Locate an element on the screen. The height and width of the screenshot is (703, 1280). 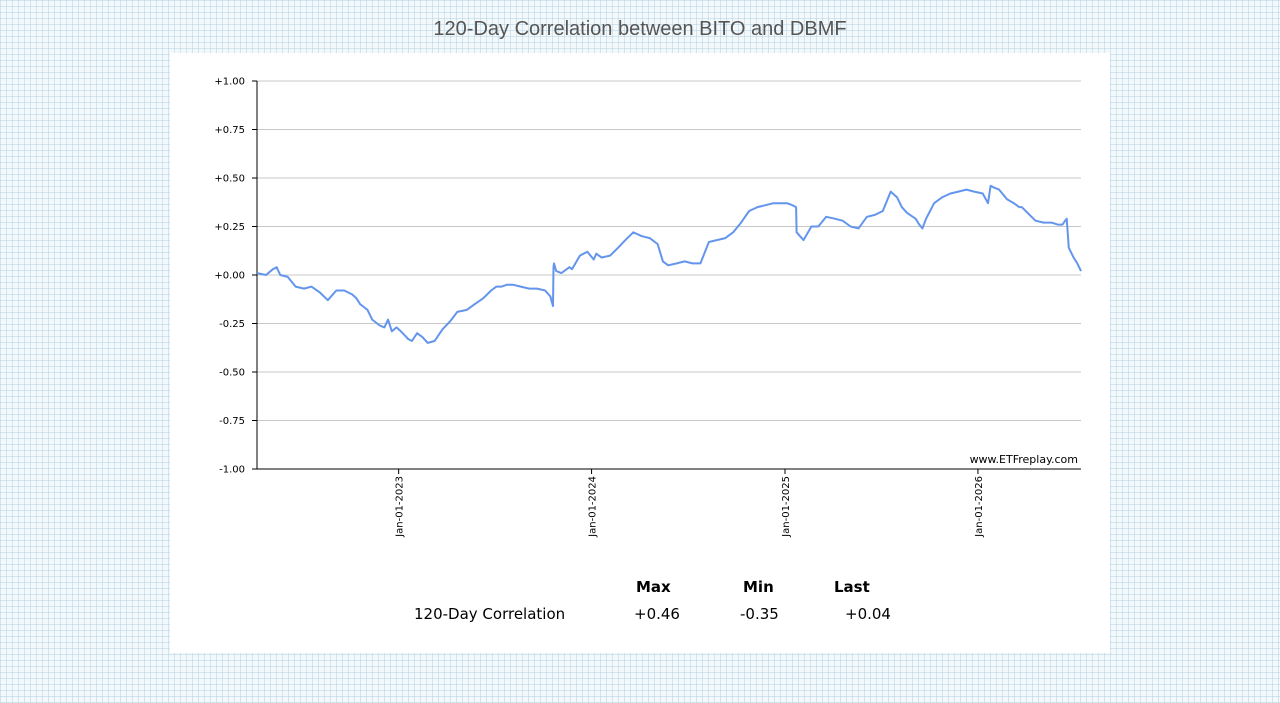
stats-header-max: Max is located at coordinates (653, 587).